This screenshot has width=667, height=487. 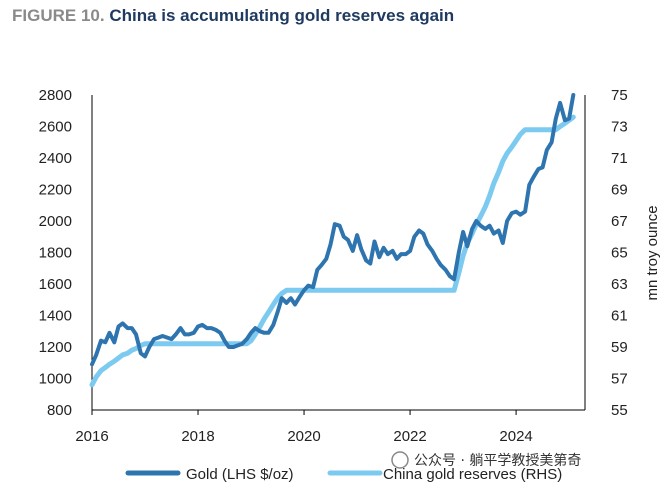 I want to click on x-tick-label: 2024, so click(x=515, y=436).